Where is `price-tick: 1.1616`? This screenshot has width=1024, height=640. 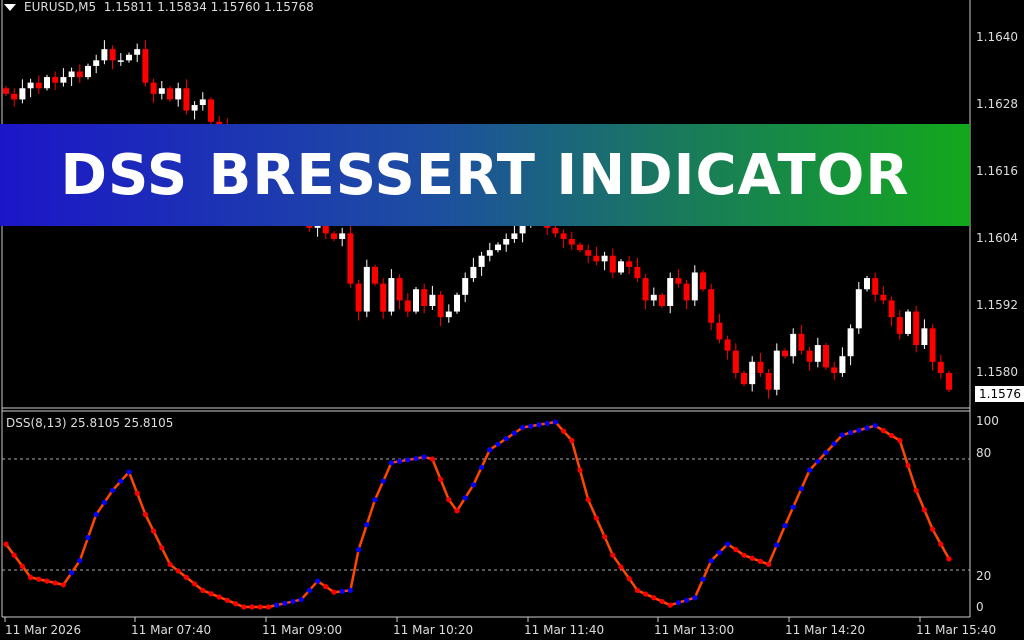 price-tick: 1.1616 is located at coordinates (997, 171).